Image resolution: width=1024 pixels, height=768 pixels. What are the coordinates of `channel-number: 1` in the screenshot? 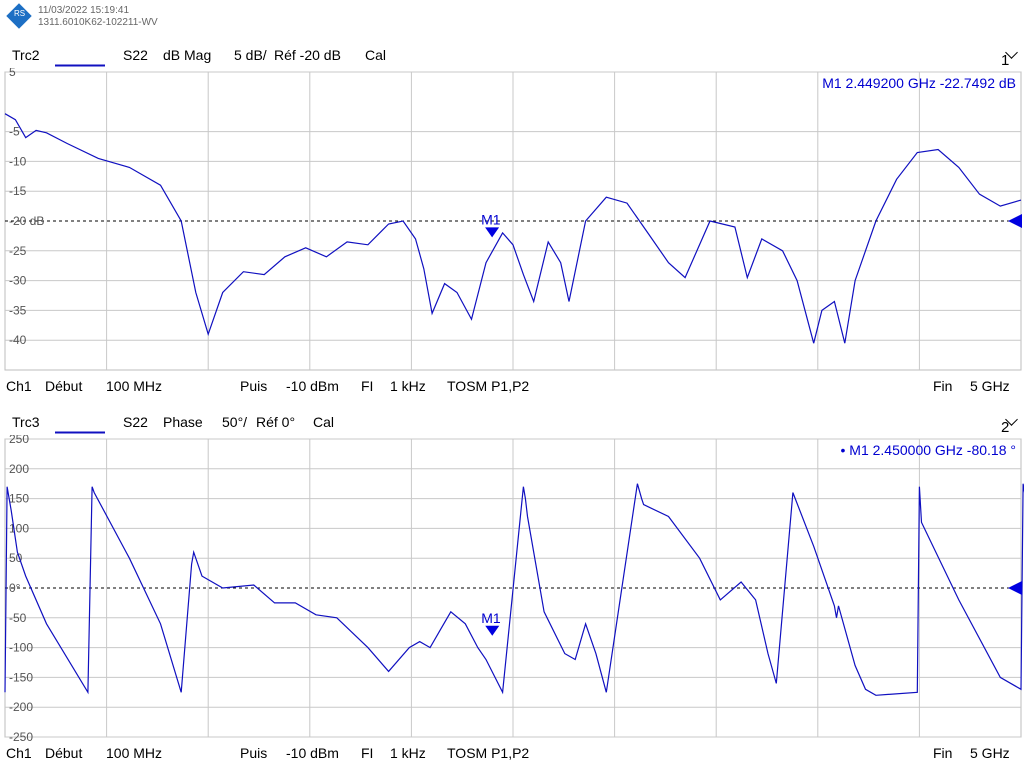 It's located at (1005, 60).